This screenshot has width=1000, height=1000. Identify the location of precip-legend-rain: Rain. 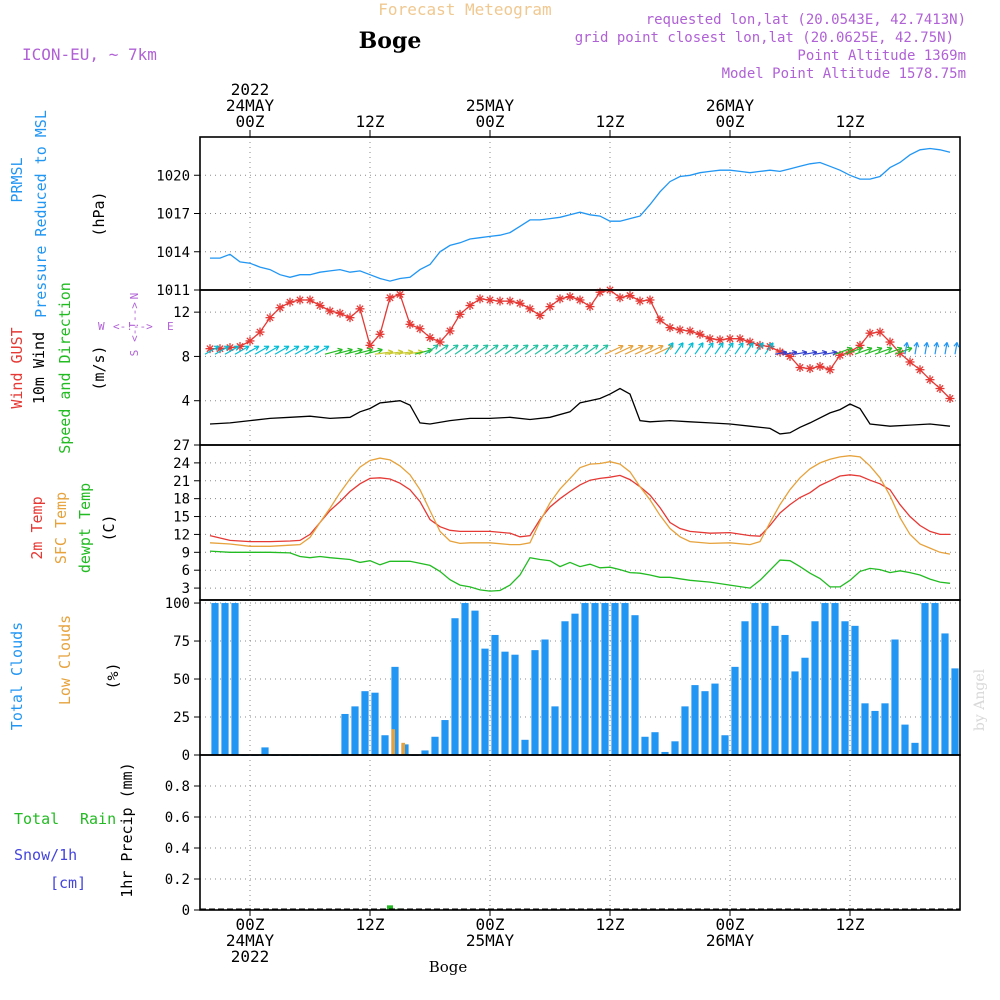
(98, 819).